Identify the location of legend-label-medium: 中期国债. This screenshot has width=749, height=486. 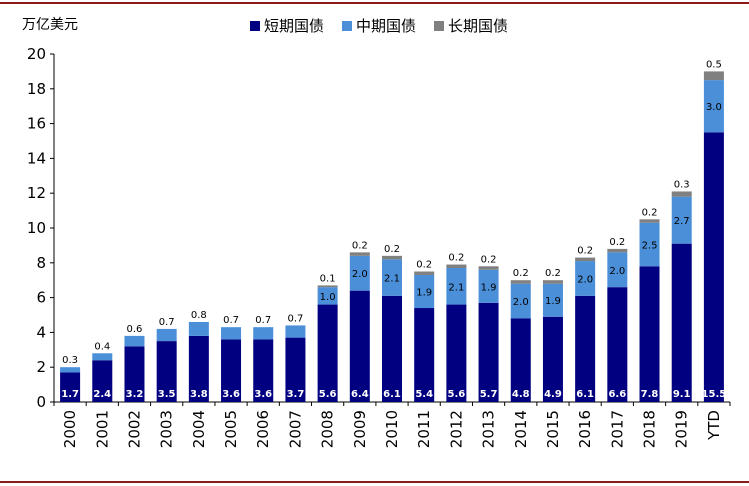
(386, 26).